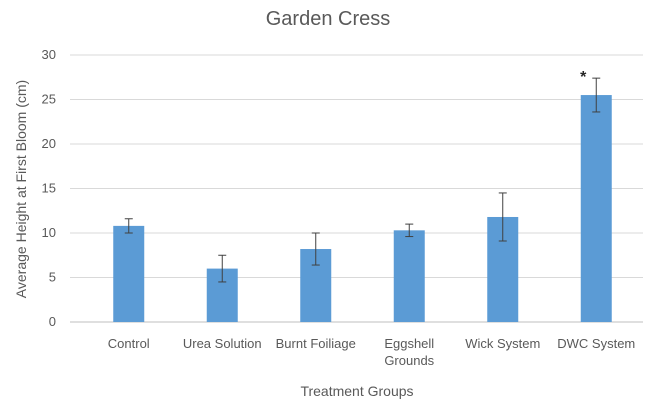  What do you see at coordinates (409, 343) in the screenshot?
I see `x-category-label: Eggshell` at bounding box center [409, 343].